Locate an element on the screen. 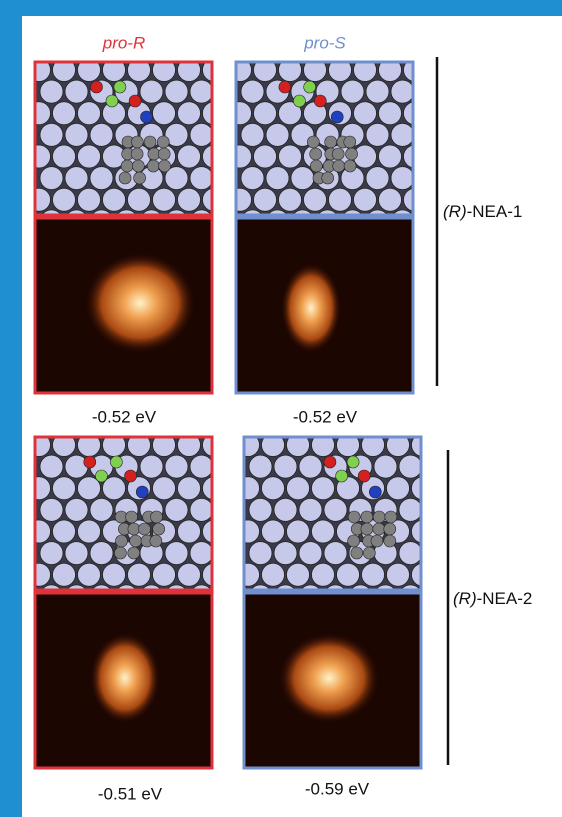 Image resolution: width=562 pixels, height=817 pixels. stm-border is located at coordinates (324, 305).